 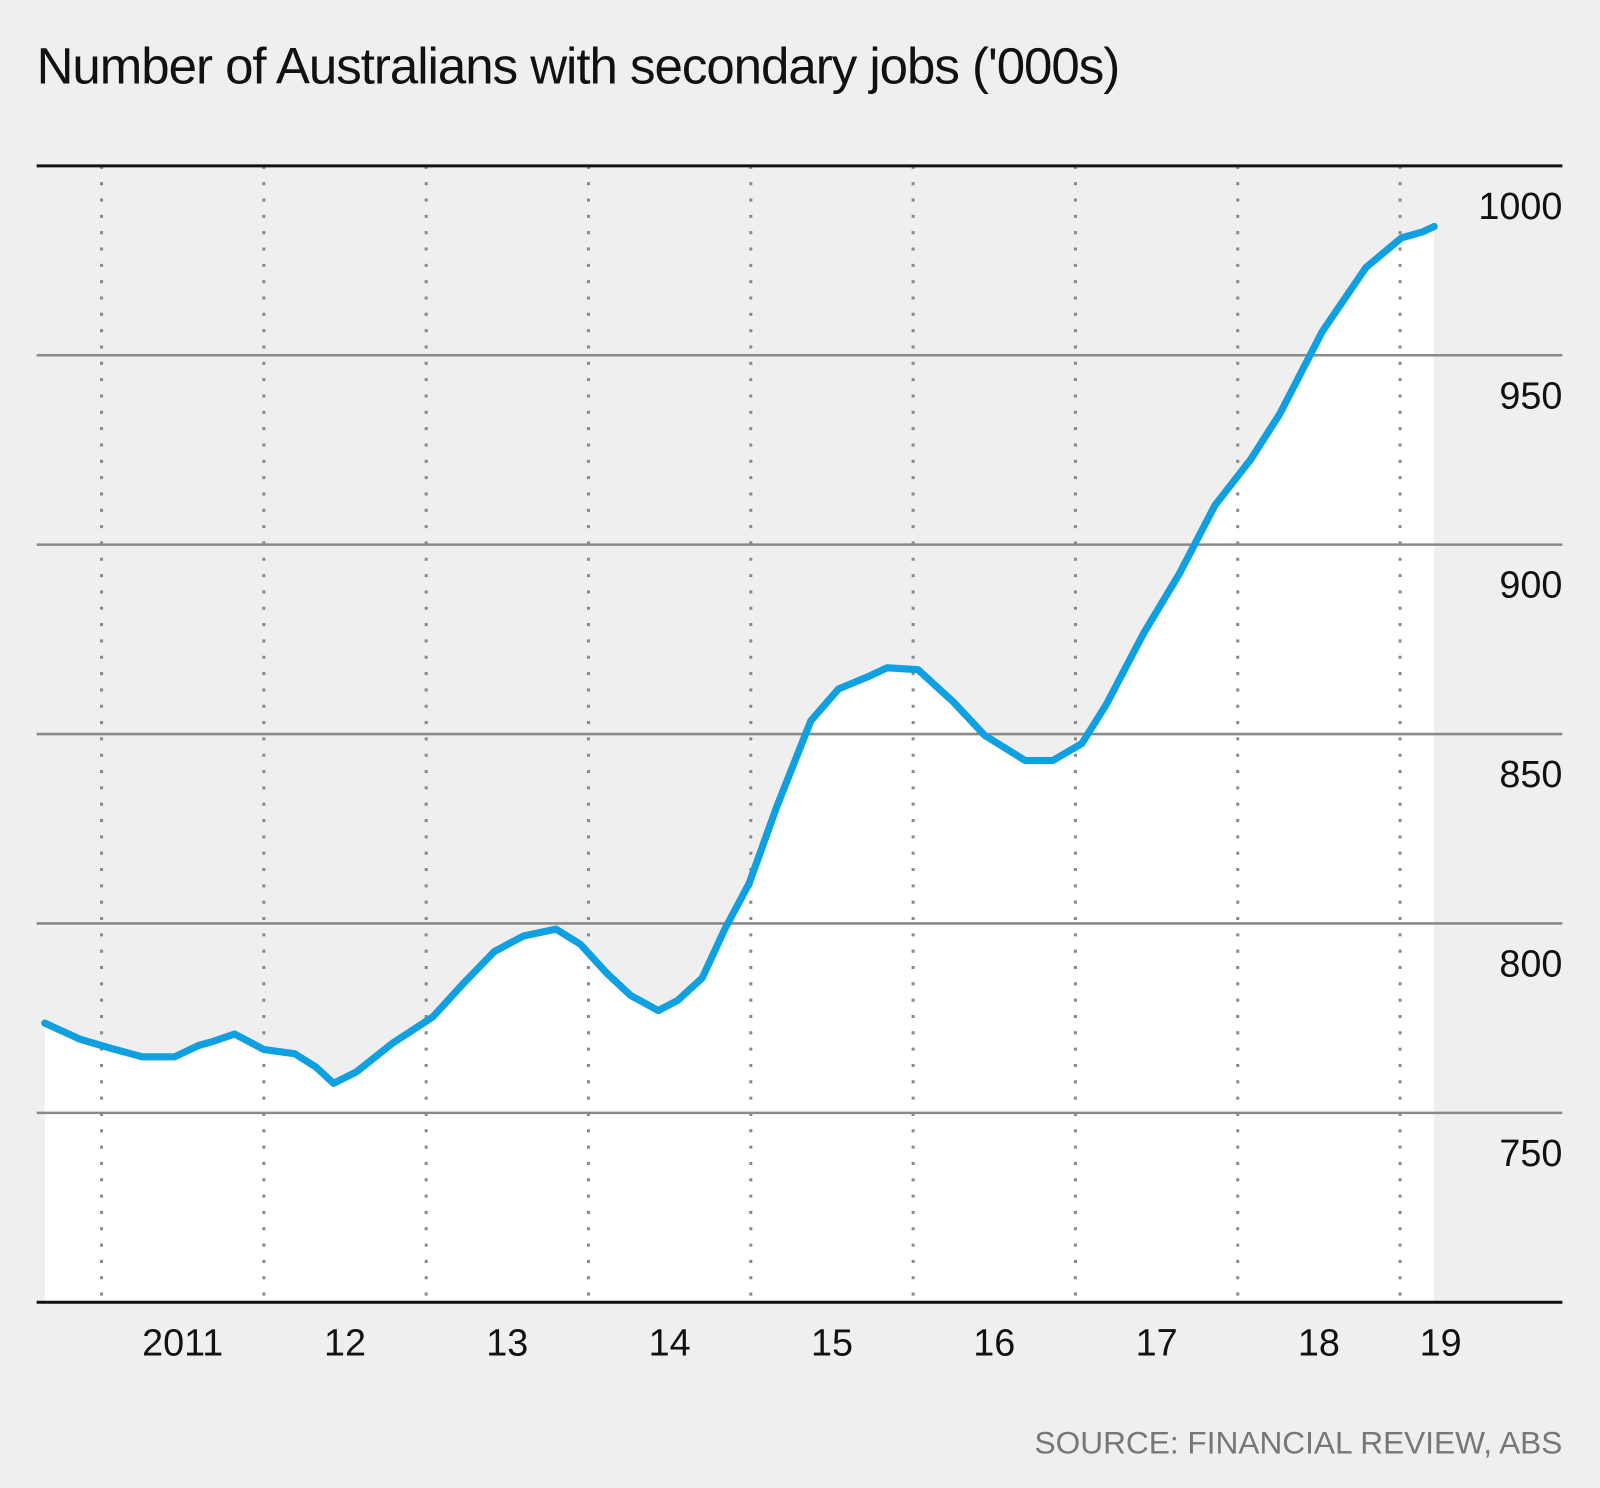 What do you see at coordinates (1520, 207) in the screenshot?
I see `y-tick-label: 1000` at bounding box center [1520, 207].